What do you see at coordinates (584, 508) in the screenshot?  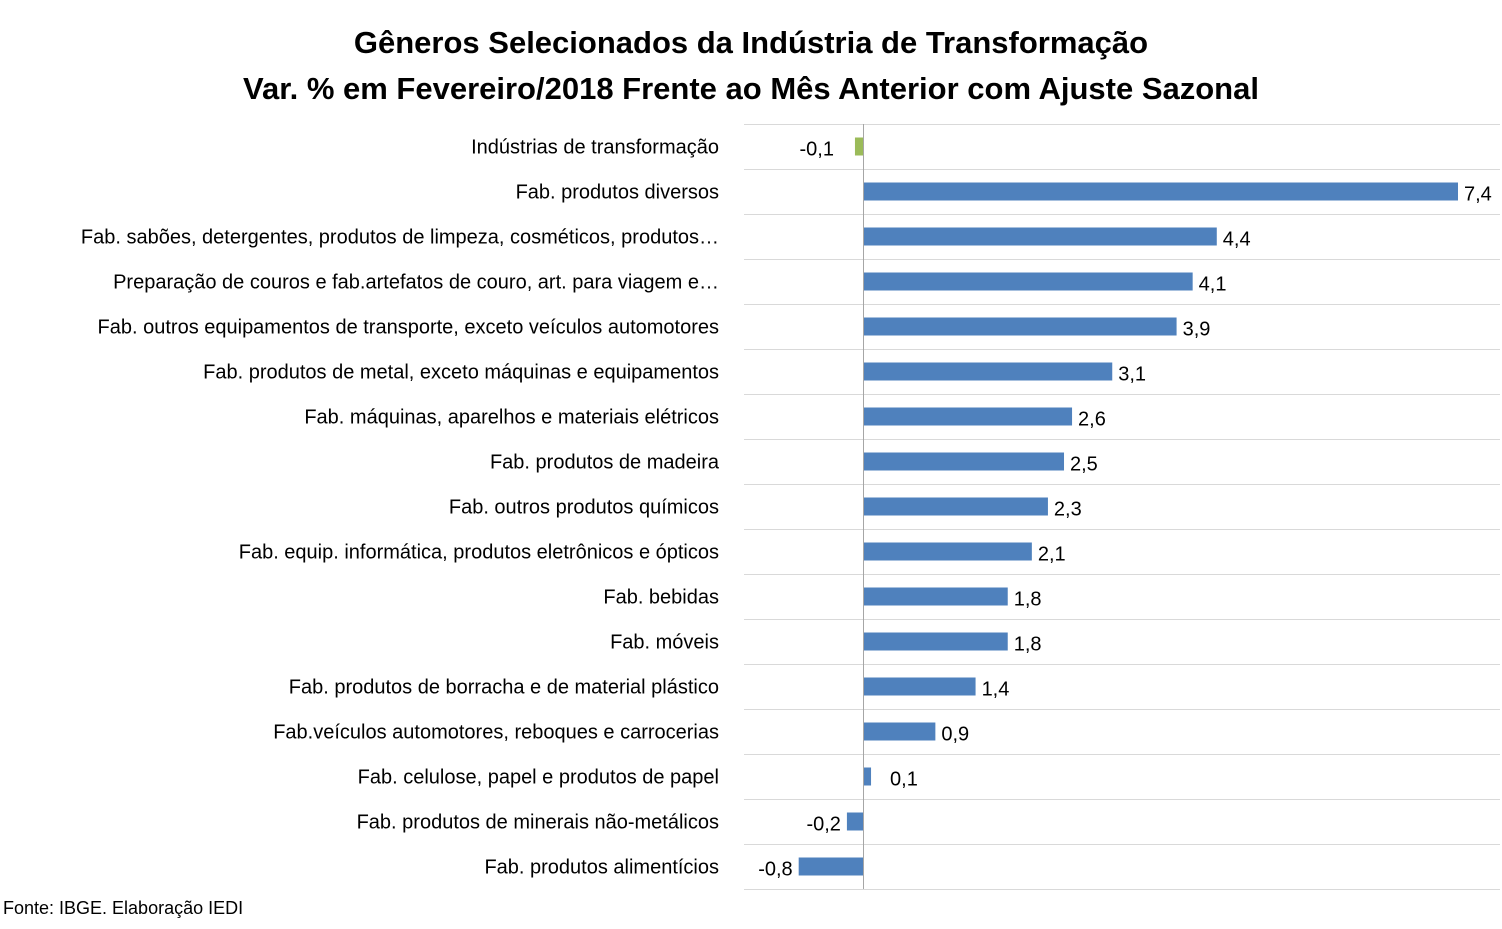 I see `category-label: Fab. outros produtos químicos` at bounding box center [584, 508].